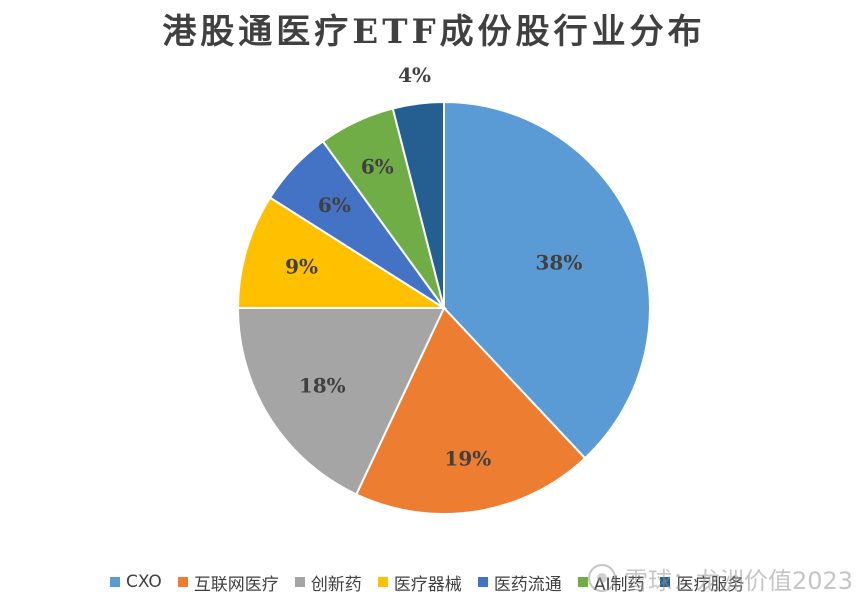  Describe the element at coordinates (527, 584) in the screenshot. I see `legend-label: 医药流通` at that location.